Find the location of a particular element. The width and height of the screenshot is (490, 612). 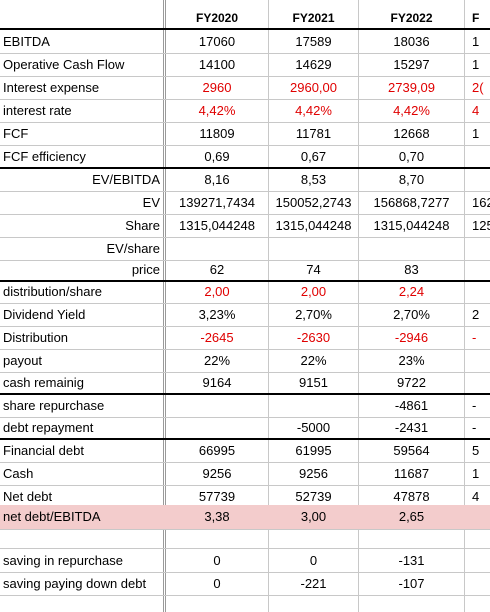

cell-value: 11809 is located at coordinates (217, 133).